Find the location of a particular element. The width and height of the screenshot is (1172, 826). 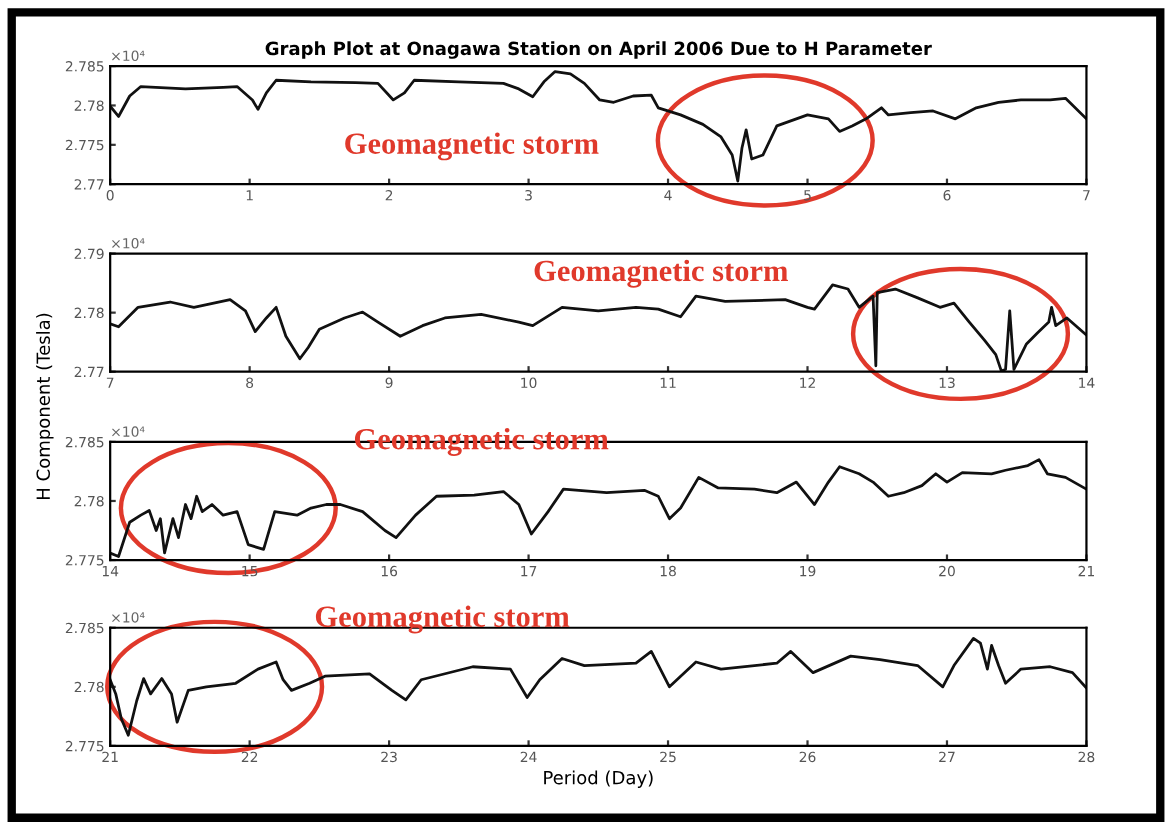

chart-title: Graph Plot at Onagawa Station on April 2006 Due to H Parameter is located at coordinates (598, 50).